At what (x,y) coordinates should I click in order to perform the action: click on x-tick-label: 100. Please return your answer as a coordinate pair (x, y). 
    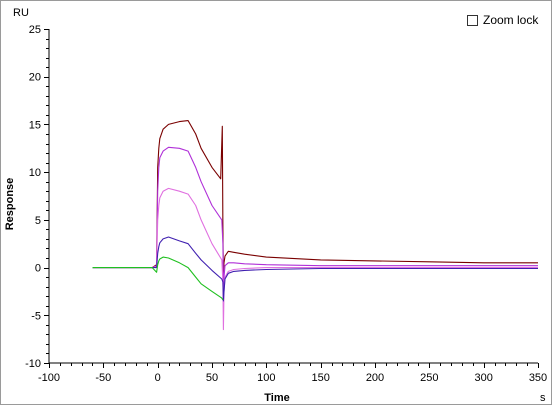
    Looking at the image, I should click on (266, 378).